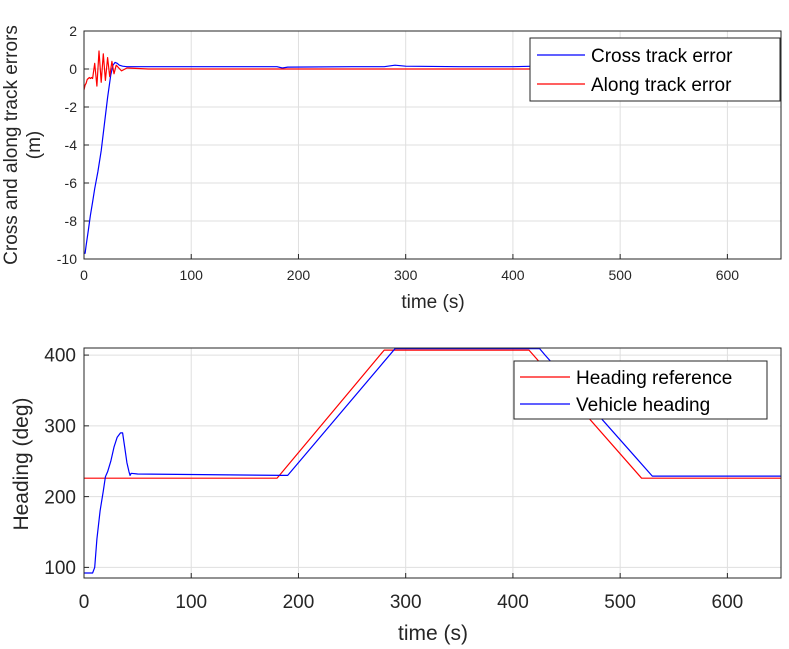 Image resolution: width=789 pixels, height=649 pixels. What do you see at coordinates (71, 107) in the screenshot?
I see `y-tick-label: -2` at bounding box center [71, 107].